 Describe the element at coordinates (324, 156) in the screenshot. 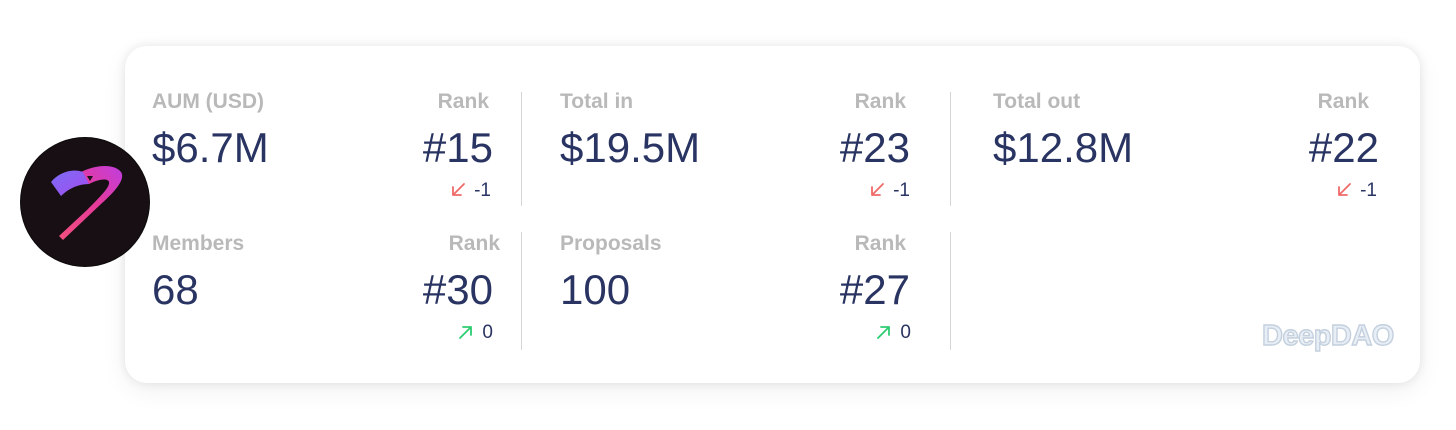

I see `metric-aum: AUM (USD) $6.7M Rank #15 -1` at that location.